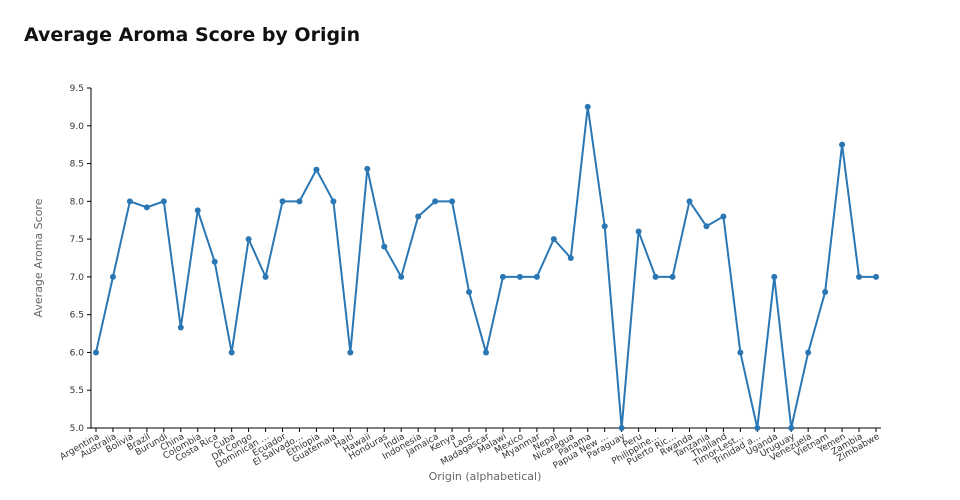 The image size is (960, 500). Describe the element at coordinates (77, 429) in the screenshot. I see `y-tick-label: 5.0` at that location.